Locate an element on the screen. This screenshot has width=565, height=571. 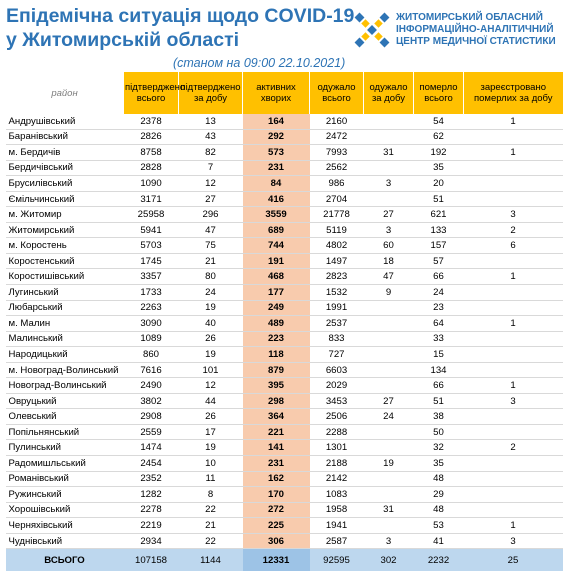
recovered-daily-cell: 3 is located at coordinates (388, 541).